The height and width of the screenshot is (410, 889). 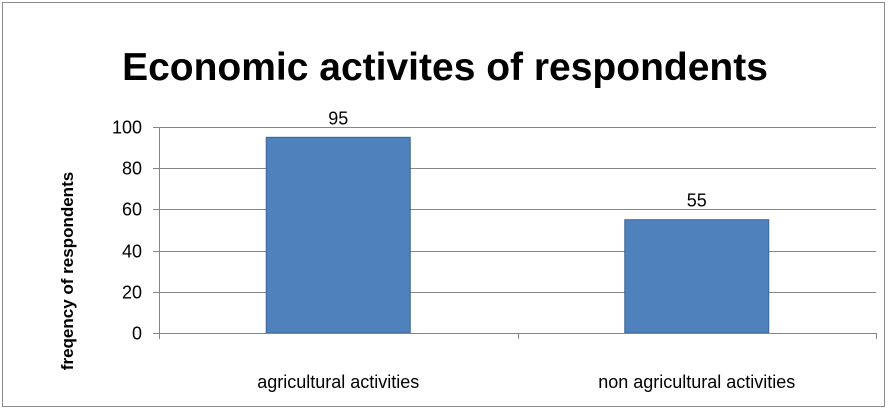 What do you see at coordinates (696, 382) in the screenshot?
I see `x-tick-label-1: non agricultural activities` at bounding box center [696, 382].